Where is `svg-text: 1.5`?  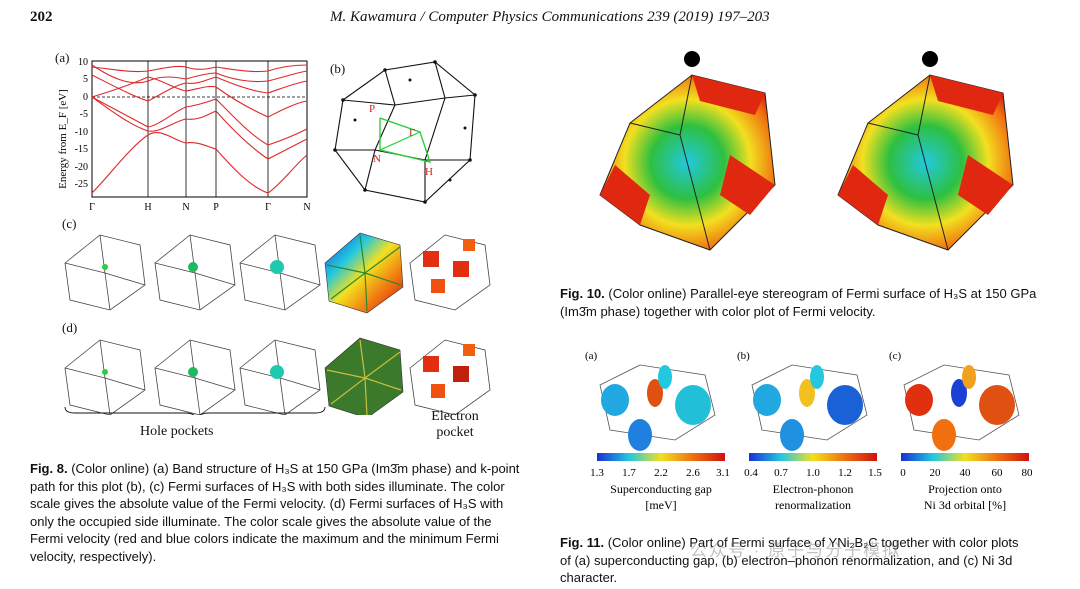 svg-text: 1.5 is located at coordinates (875, 473).